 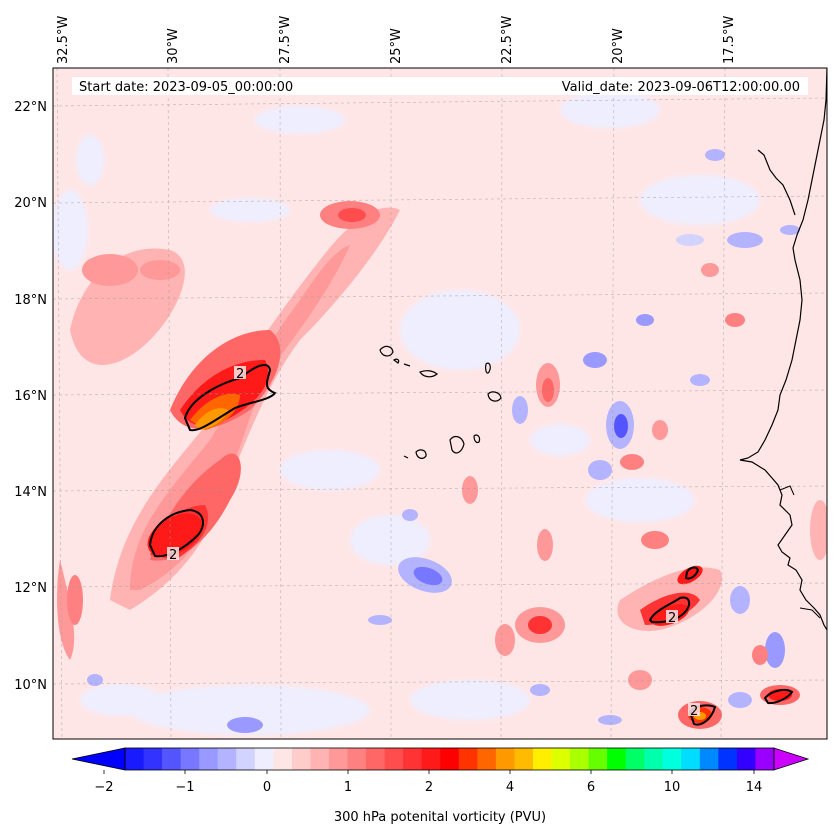 What do you see at coordinates (186, 87) in the screenshot?
I see `start-date-text: Start date: 2023-09-05_00:00:00` at bounding box center [186, 87].